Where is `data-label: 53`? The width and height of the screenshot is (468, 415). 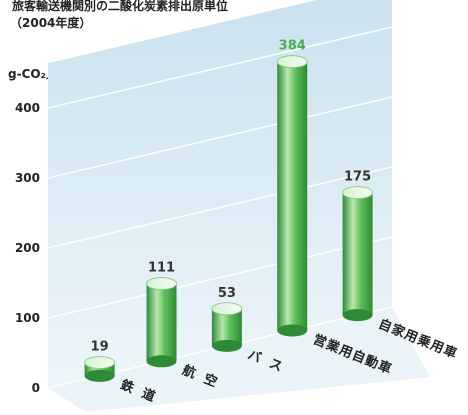 data-label: 53 is located at coordinates (227, 293).